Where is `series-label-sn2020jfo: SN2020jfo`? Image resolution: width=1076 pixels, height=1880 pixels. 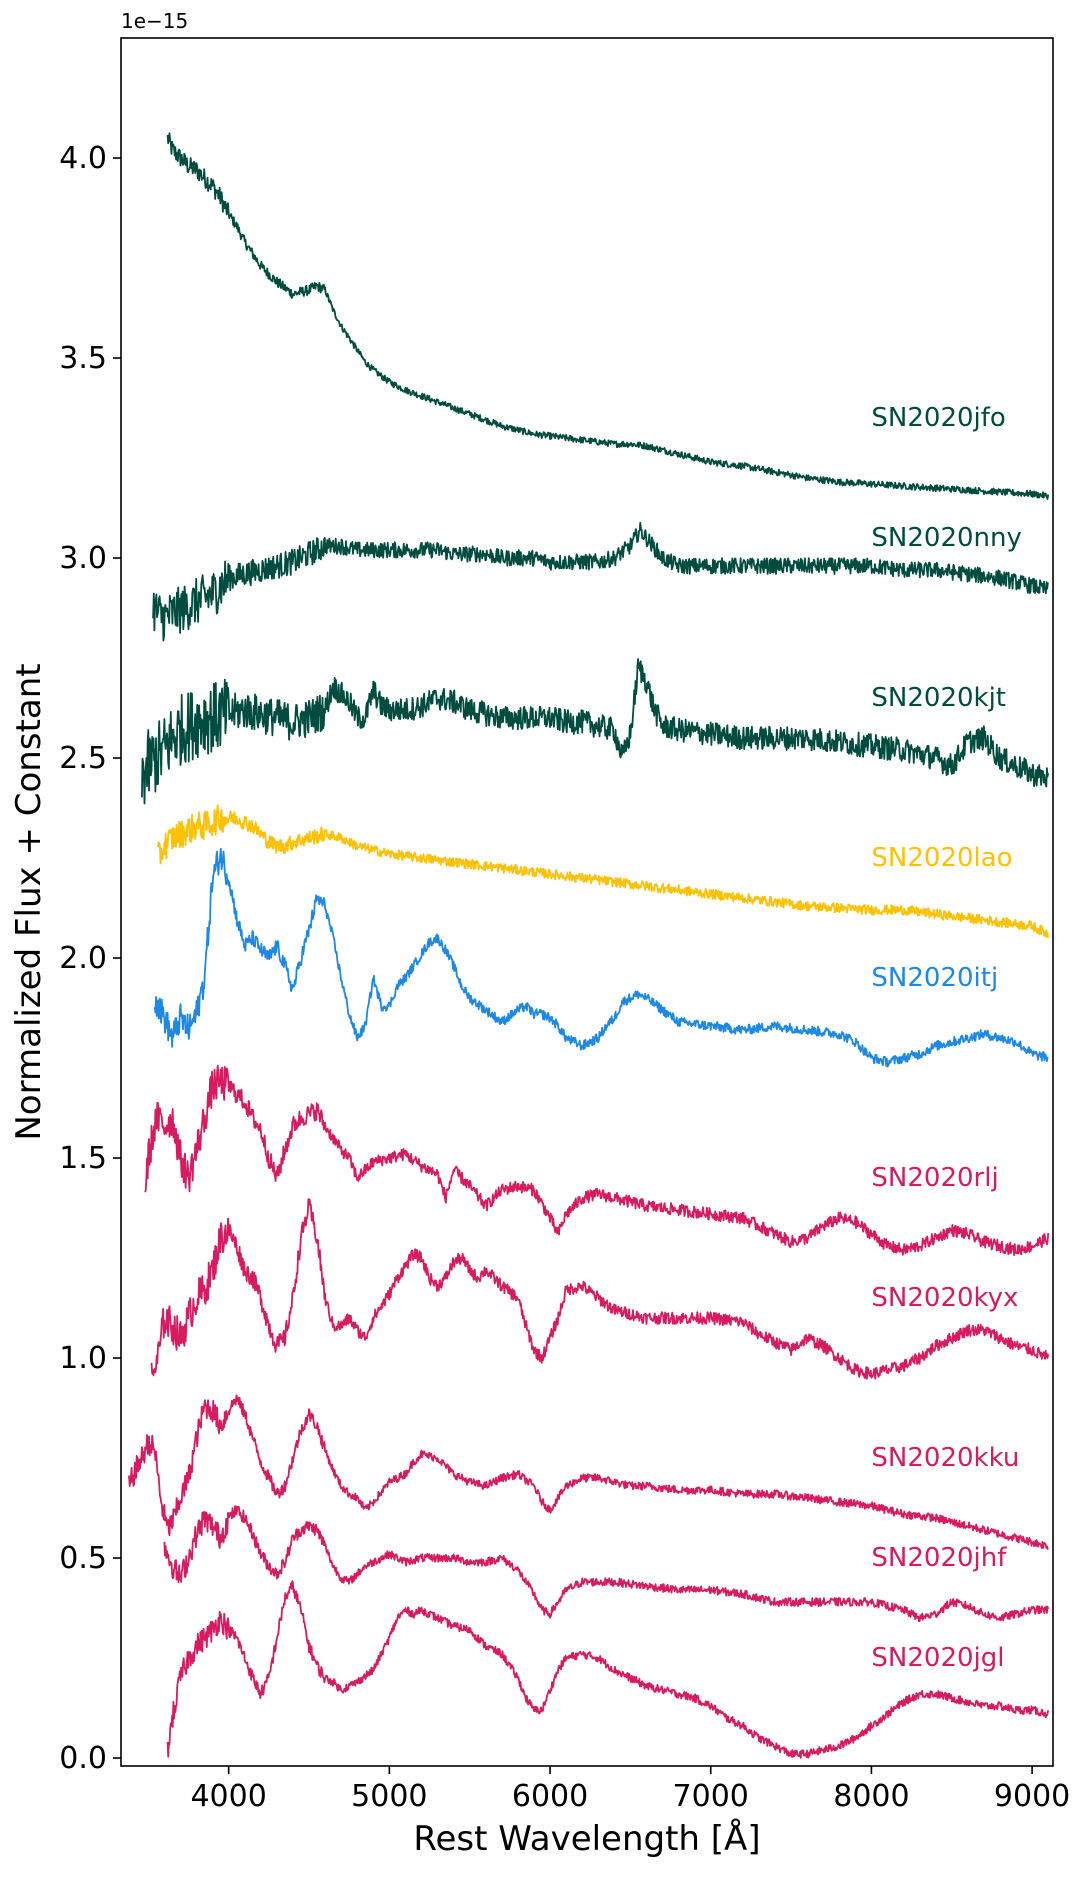 series-label-sn2020jfo: SN2020jfo is located at coordinates (938, 418).